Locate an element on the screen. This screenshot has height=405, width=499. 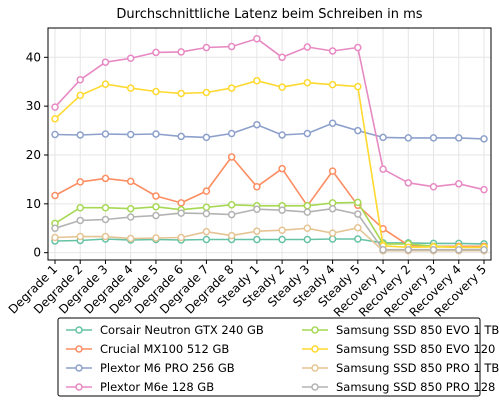
legend-label: Samsung SSD 850 PRO 1 TB is located at coordinates (417, 368).